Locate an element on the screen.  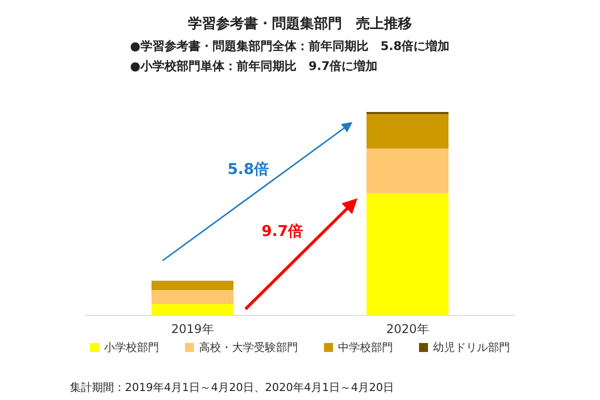
legend-label: 小学校部門 is located at coordinates (131, 347).